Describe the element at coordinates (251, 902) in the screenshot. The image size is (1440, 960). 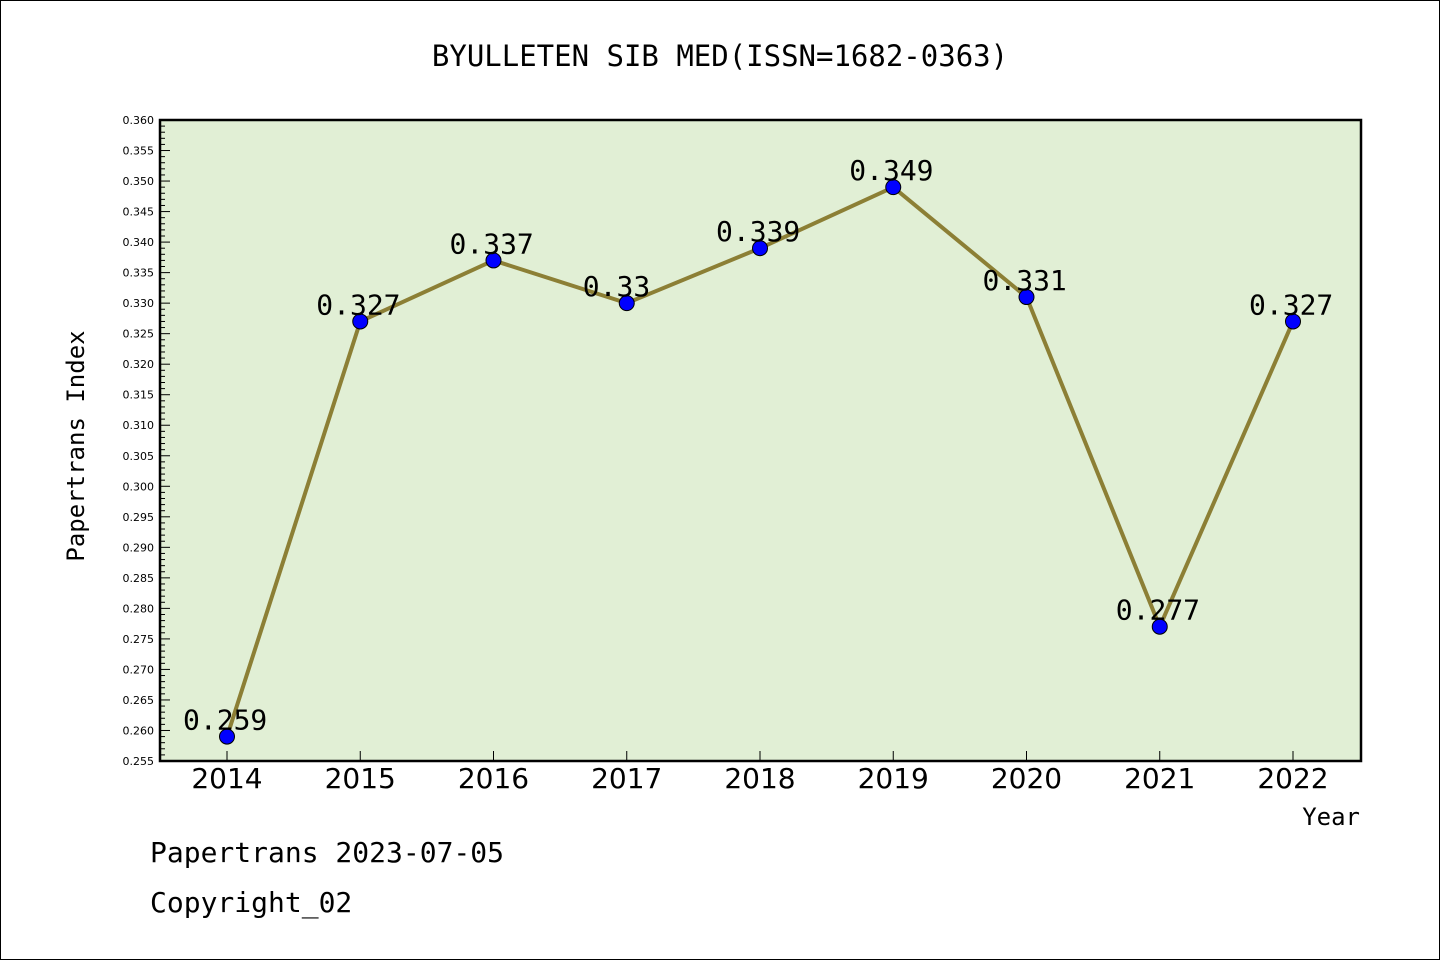
I see `footer-copyright: Copyright_02` at that location.